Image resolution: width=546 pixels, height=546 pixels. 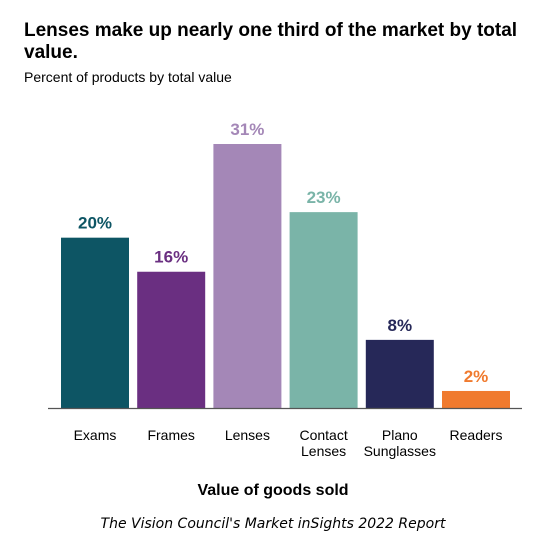 I want to click on x-axis-label: Value of goods sold, so click(x=273, y=490).